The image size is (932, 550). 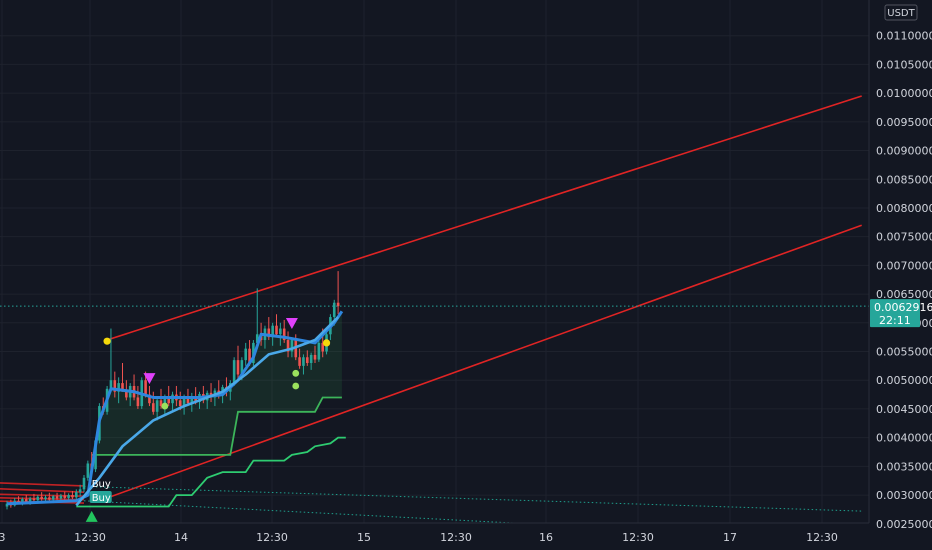 What do you see at coordinates (904, 64) in the screenshot?
I see `price-tick-label: 0.0105000` at bounding box center [904, 64].